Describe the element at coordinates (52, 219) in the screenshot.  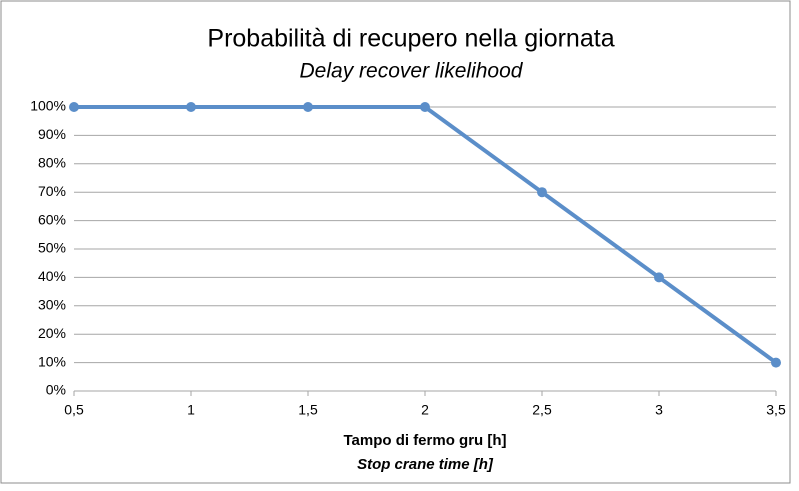
I see `y-tick-label: 60%` at that location.